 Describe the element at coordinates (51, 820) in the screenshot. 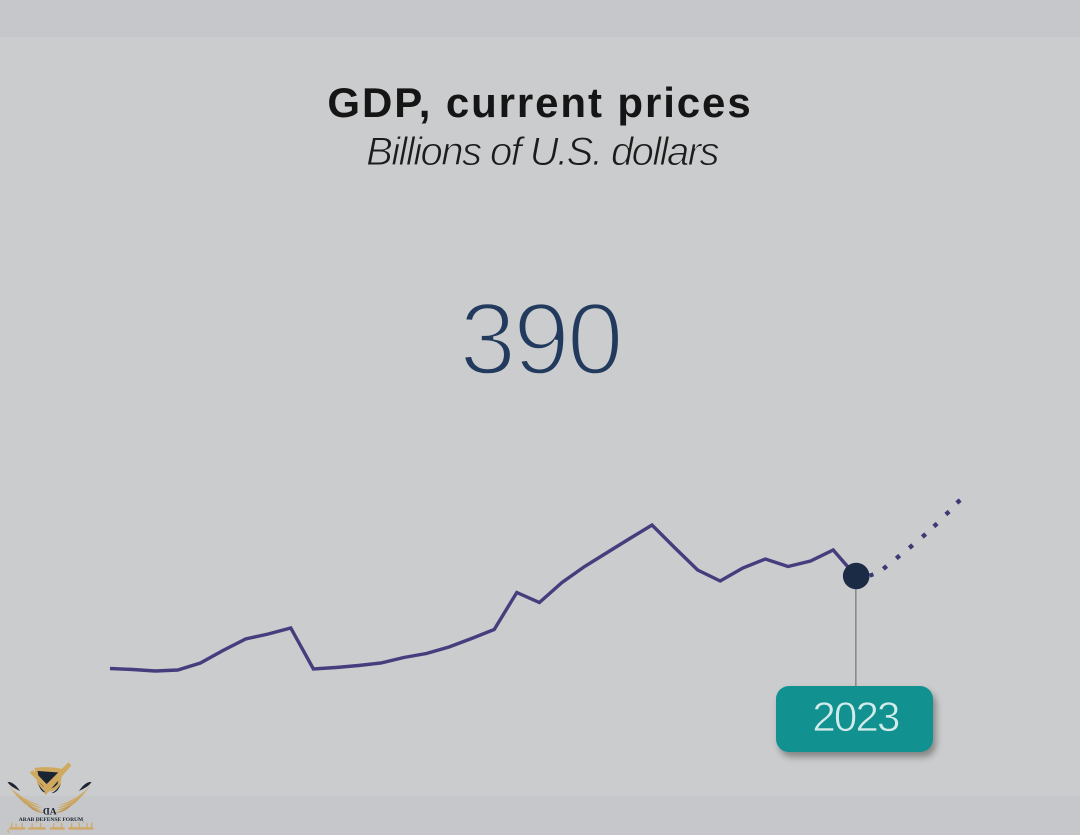

I see `svg-text: ARAB DEFENSE FORUM` at that location.